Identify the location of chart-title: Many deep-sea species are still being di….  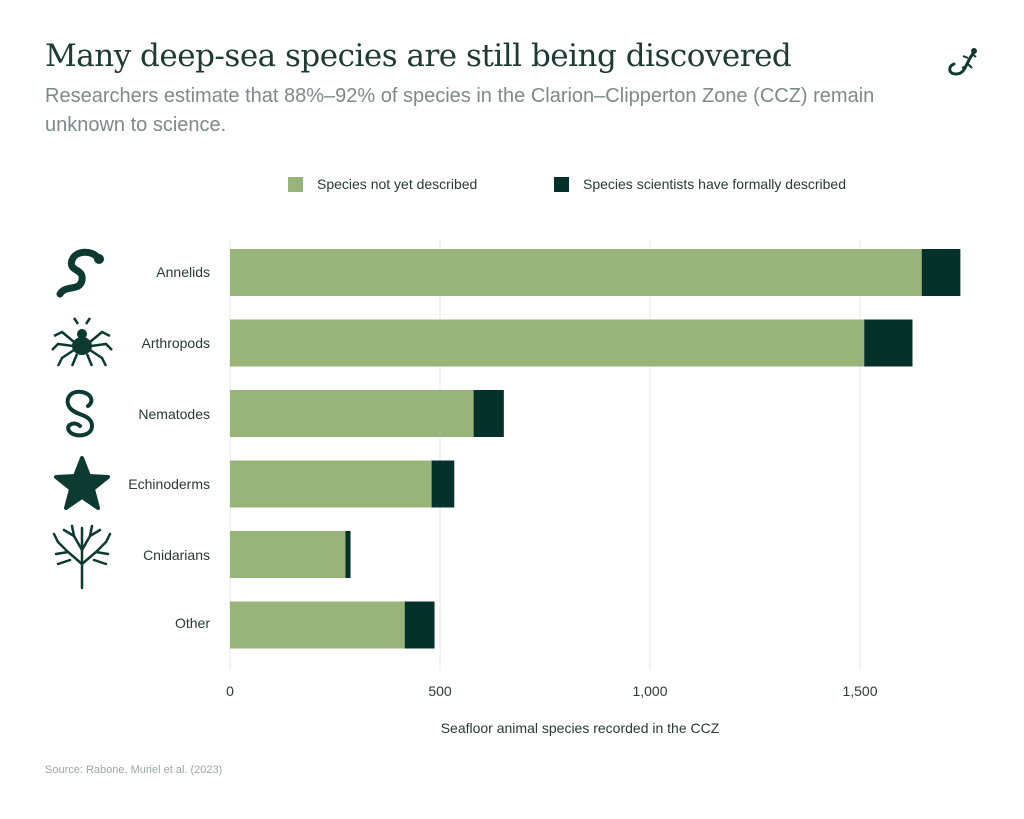
(418, 56).